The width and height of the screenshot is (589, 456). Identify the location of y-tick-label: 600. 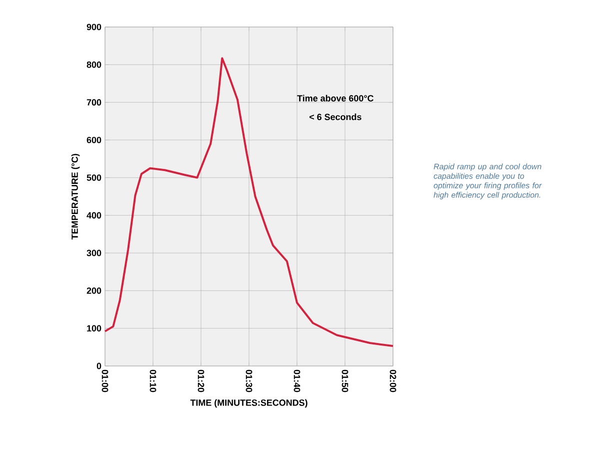
(94, 140).